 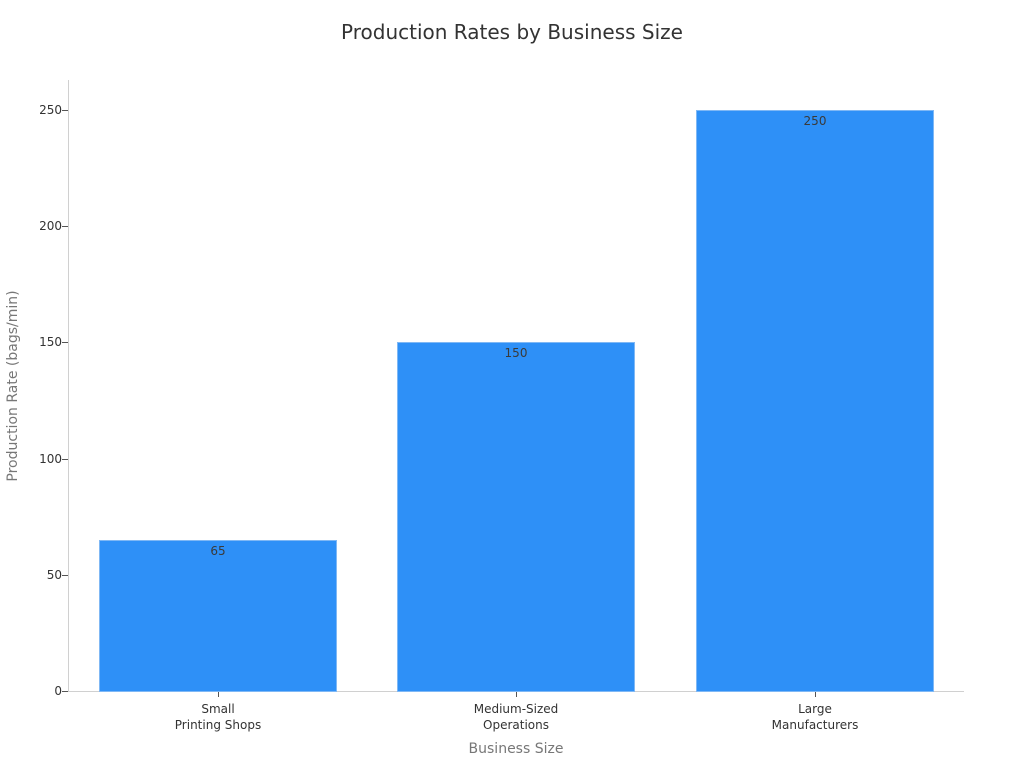 I want to click on chart-title: Production Rates by Business Size, so click(x=512, y=32).